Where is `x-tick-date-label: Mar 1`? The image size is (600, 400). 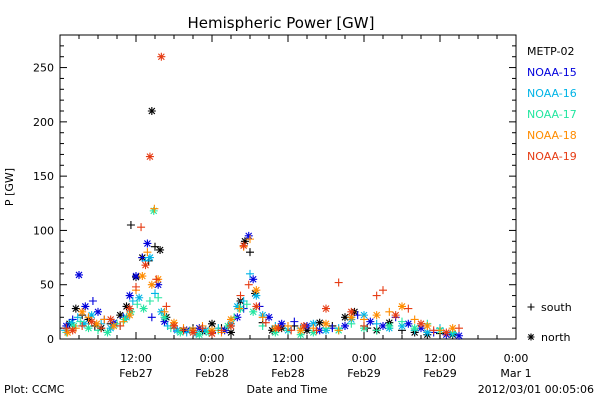 x-tick-date-label: Mar 1 is located at coordinates (515, 373).